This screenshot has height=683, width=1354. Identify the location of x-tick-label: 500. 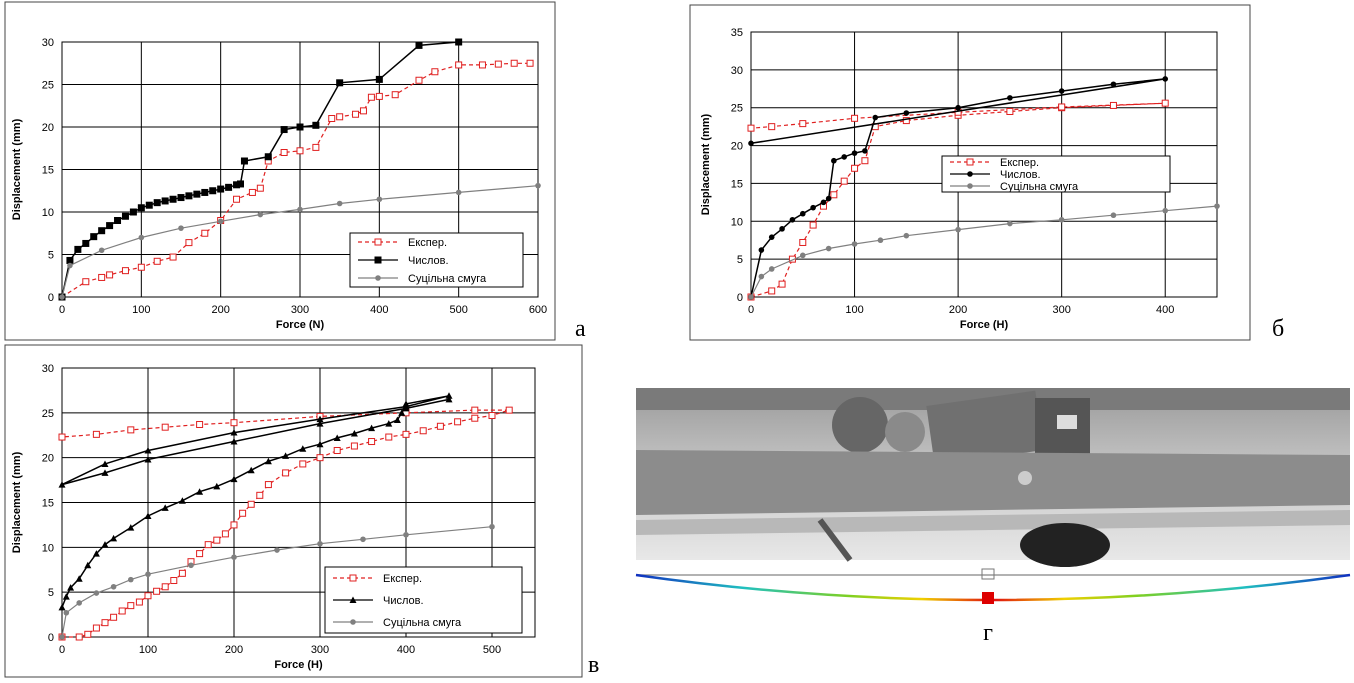
(492, 650).